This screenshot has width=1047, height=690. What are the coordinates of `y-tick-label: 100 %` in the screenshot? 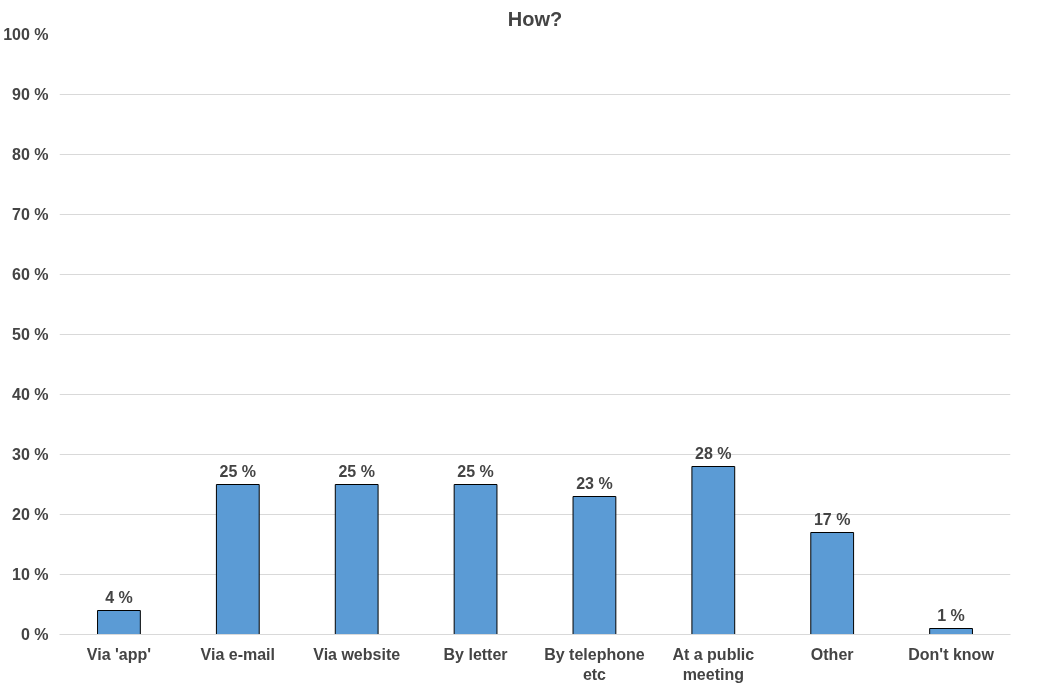 It's located at (26, 34).